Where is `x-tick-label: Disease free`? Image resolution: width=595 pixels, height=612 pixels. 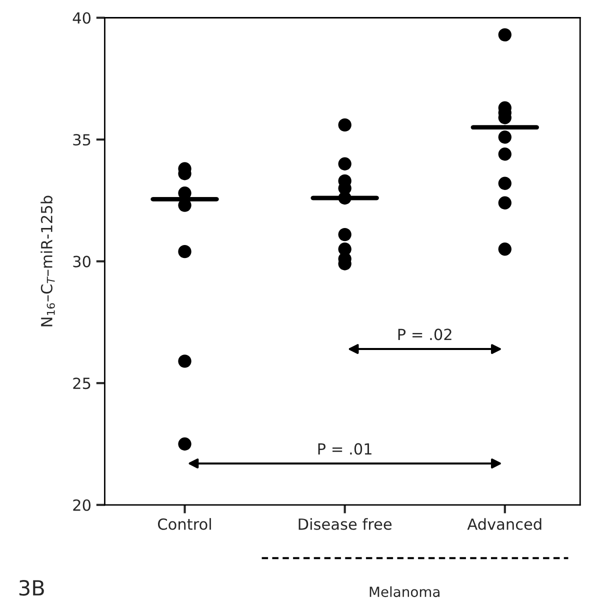
x-tick-label: Disease free is located at coordinates (345, 524).